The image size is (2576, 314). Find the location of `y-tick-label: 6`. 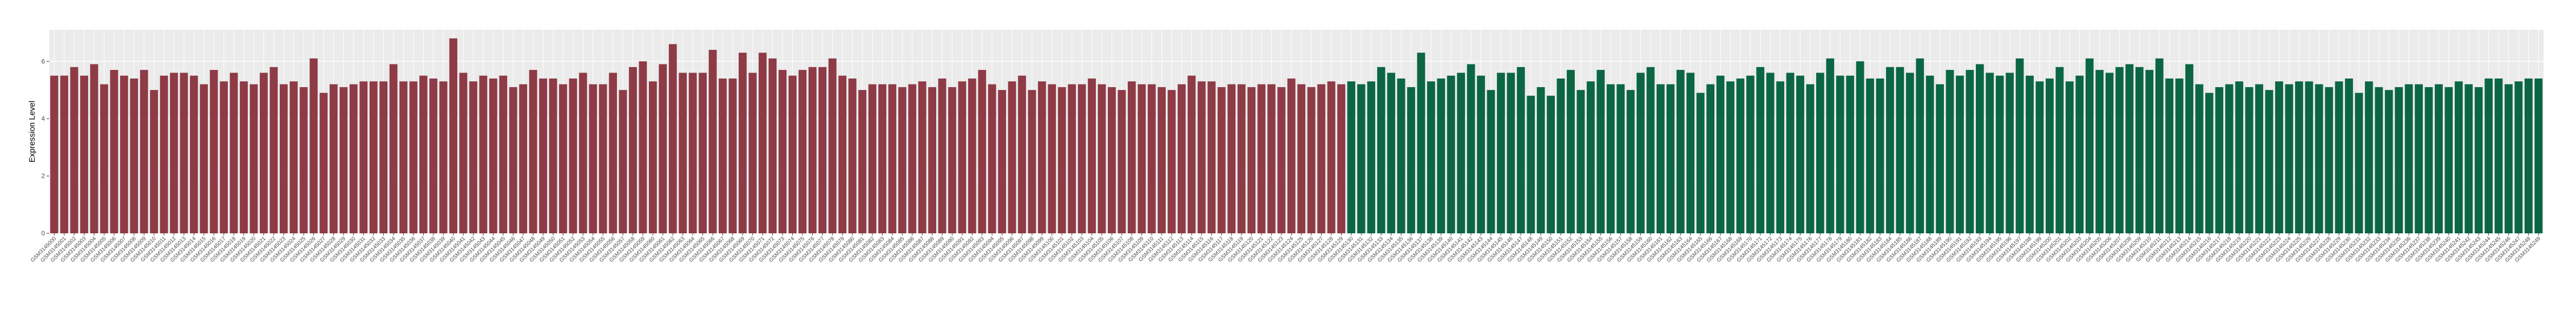

y-tick-label: 6 is located at coordinates (43, 61).